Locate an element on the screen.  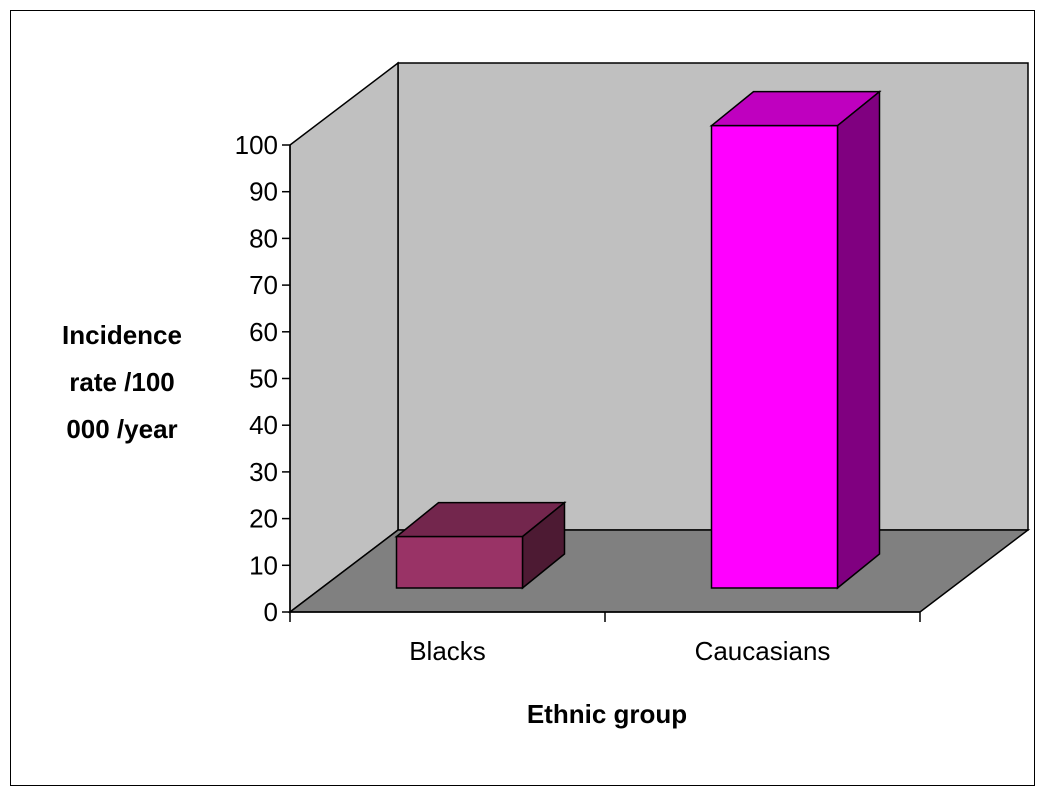
x-tick-label: Caucasians is located at coordinates (763, 651).